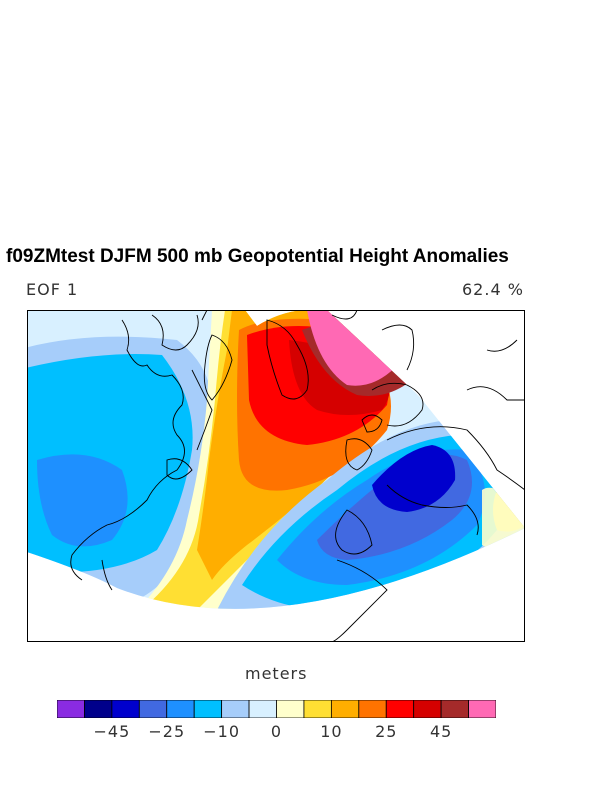 The image size is (607, 787). What do you see at coordinates (493, 289) in the screenshot?
I see `variance-explained: 62.4 %` at bounding box center [493, 289].